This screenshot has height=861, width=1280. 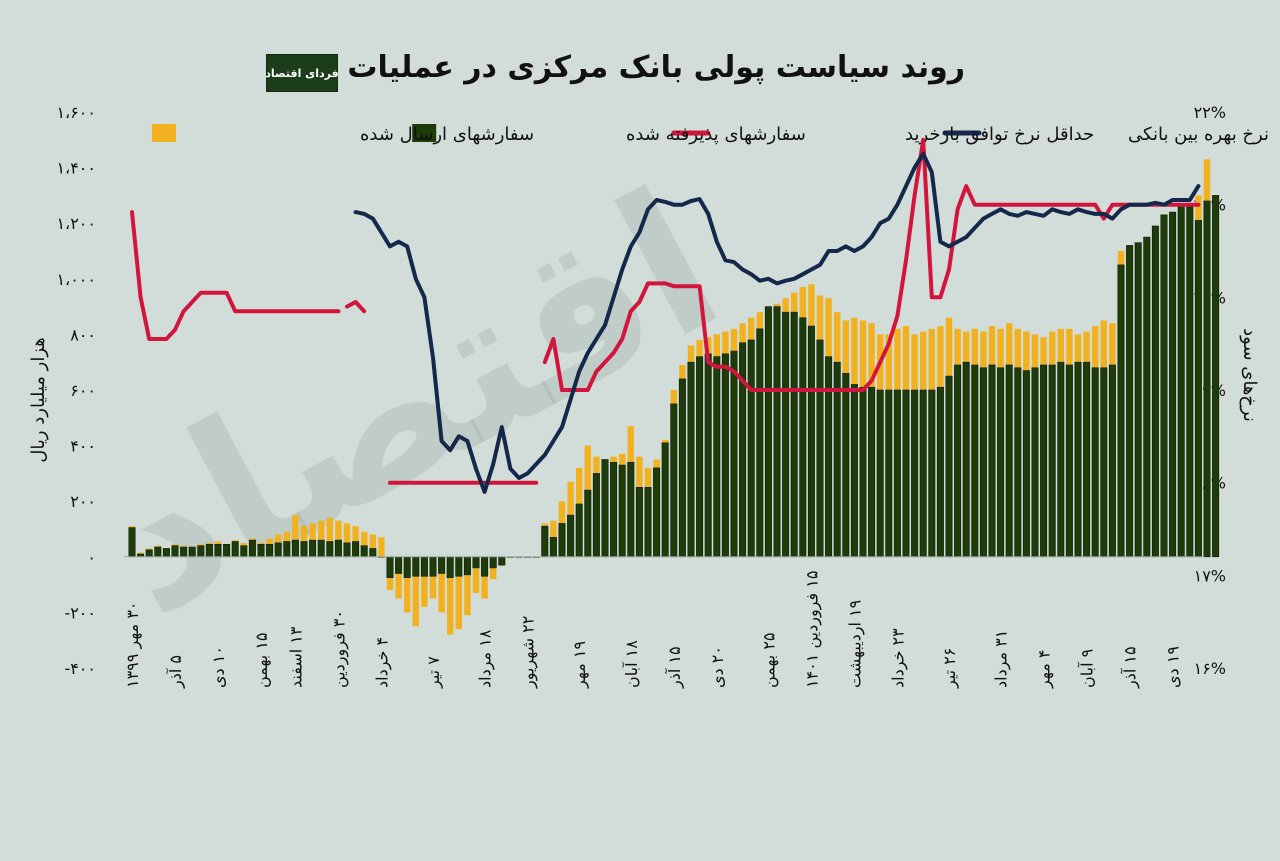 What do you see at coordinates (133, 644) in the screenshot?
I see `x-tick-label: ۳۰ مهر ۱۳۹۹` at bounding box center [133, 644].